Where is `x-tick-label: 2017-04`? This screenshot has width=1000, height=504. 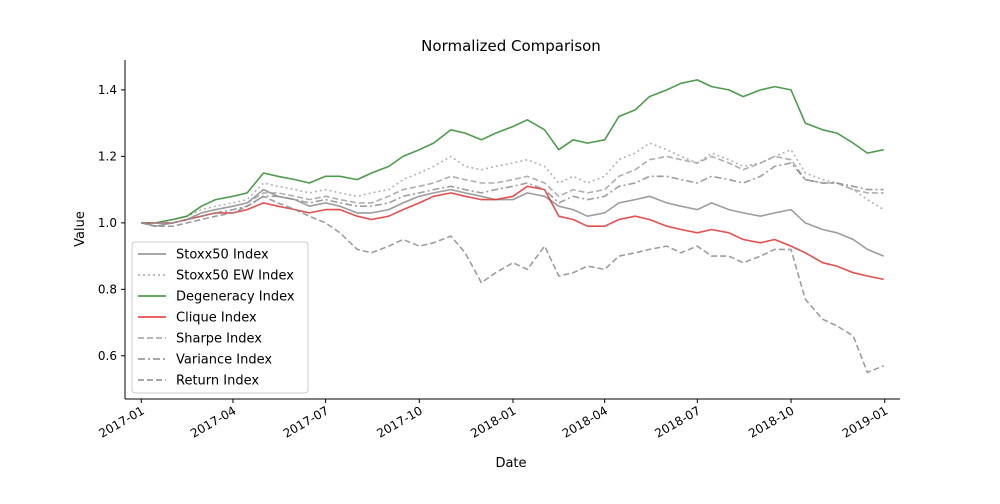
x-tick-label: 2017-04 is located at coordinates (213, 421).